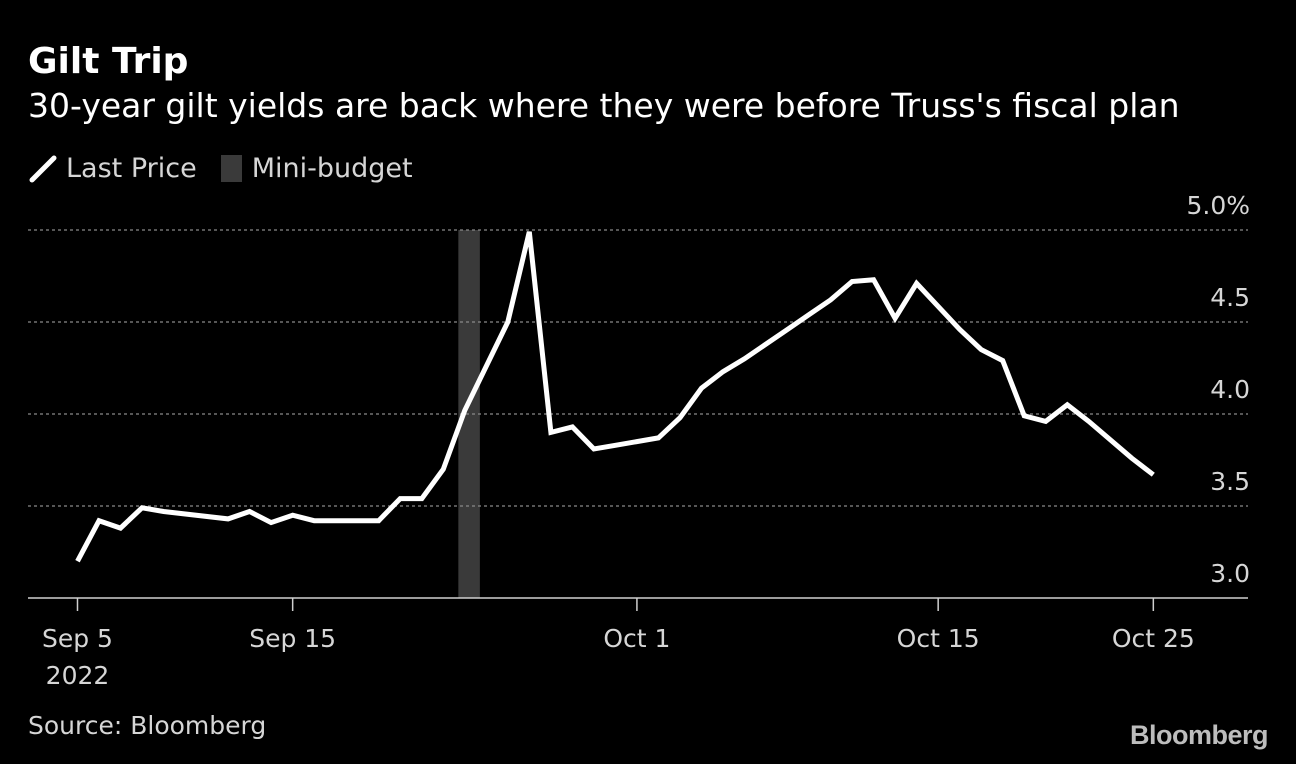  I want to click on y-tick-label: 4.0, so click(1230, 389).